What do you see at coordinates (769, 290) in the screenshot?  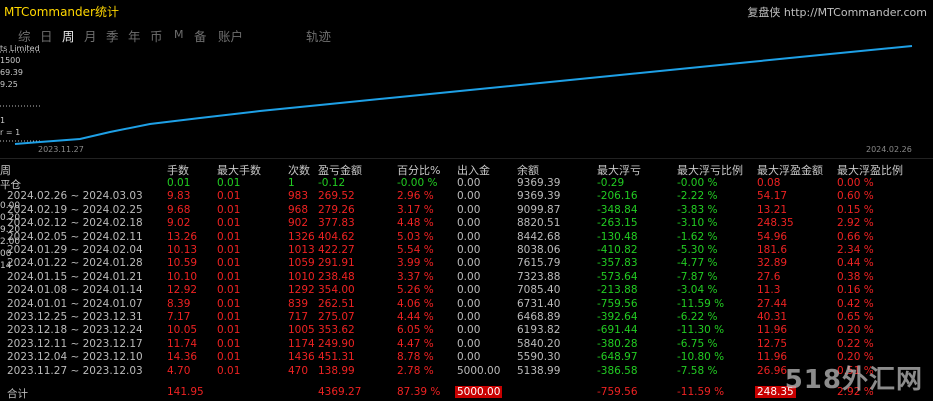 I see `cell-max-float-profit: 11.3` at bounding box center [769, 290].